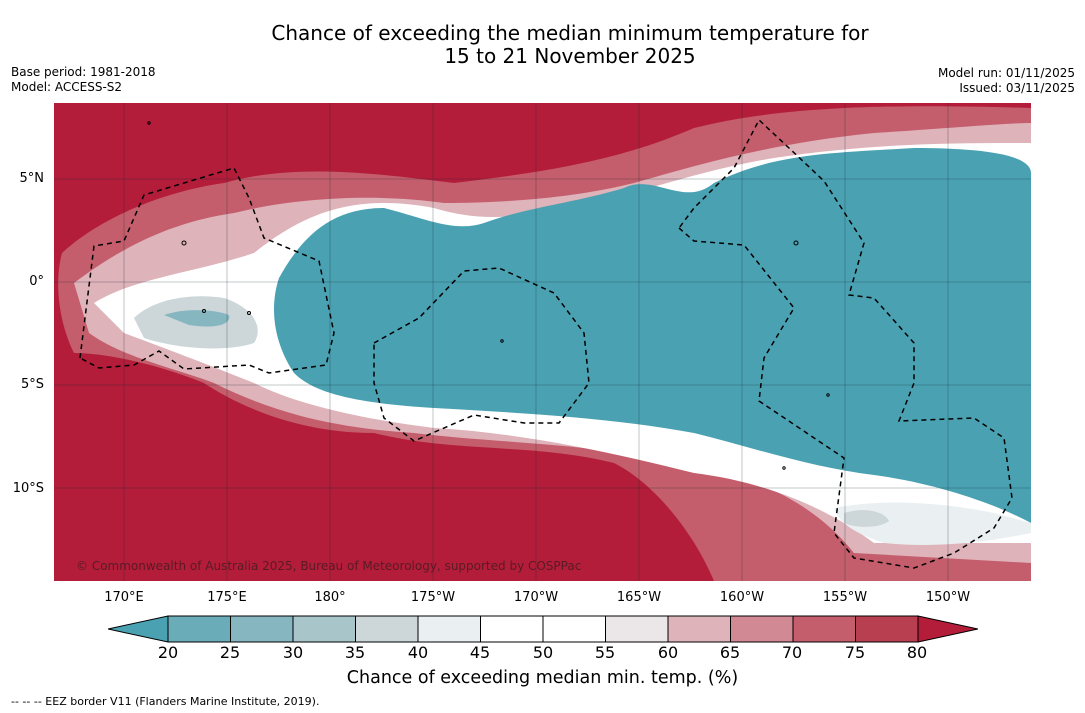 Image resolution: width=1085 pixels, height=713 pixels. Describe the element at coordinates (1006, 73) in the screenshot. I see `model-run: Model run: 01/11/2025` at that location.